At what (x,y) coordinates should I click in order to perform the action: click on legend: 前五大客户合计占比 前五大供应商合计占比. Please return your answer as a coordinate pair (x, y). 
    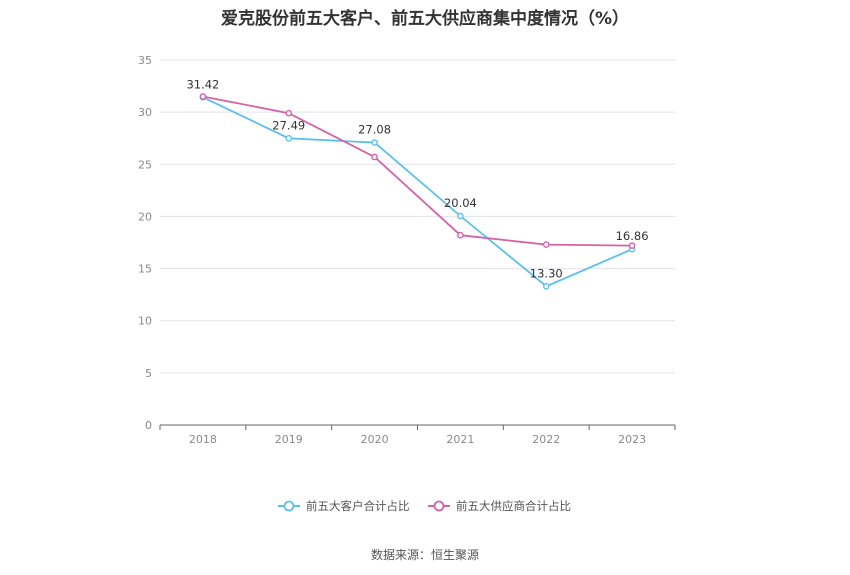
    Looking at the image, I should click on (424, 506).